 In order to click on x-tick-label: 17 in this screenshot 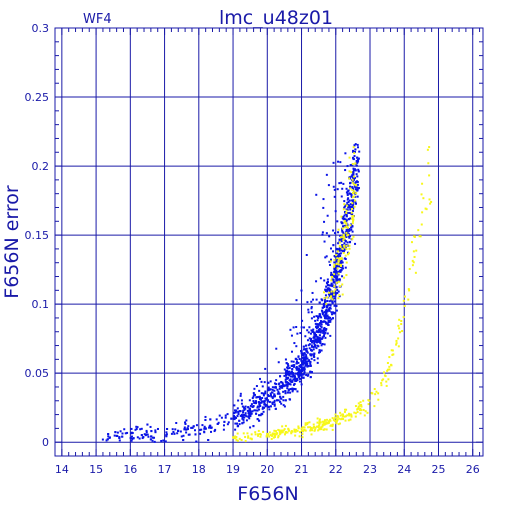, I will do `click(165, 469)`.